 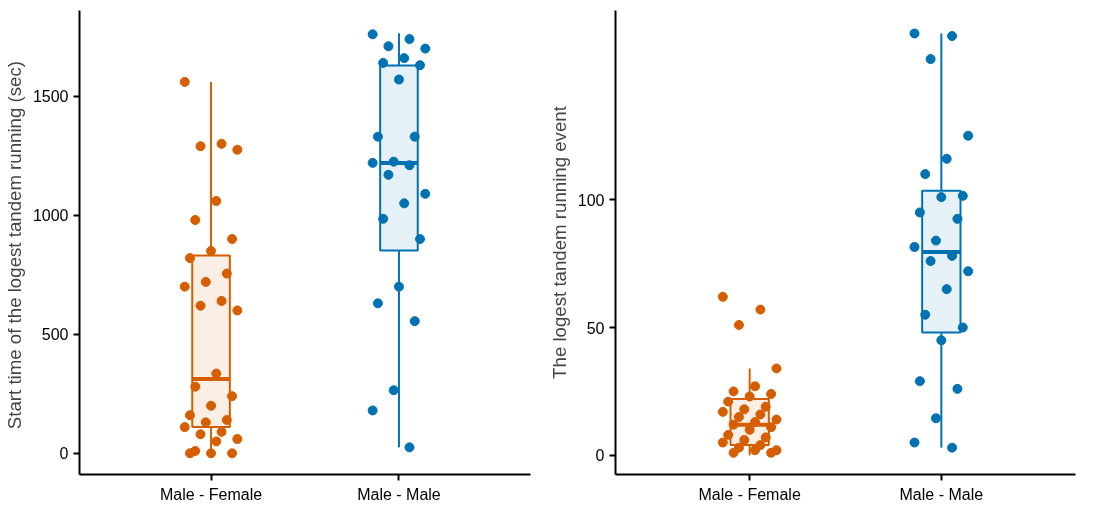 I want to click on y-axis-title: Start time of the logest tandem running (sec), so click(x=14, y=245).